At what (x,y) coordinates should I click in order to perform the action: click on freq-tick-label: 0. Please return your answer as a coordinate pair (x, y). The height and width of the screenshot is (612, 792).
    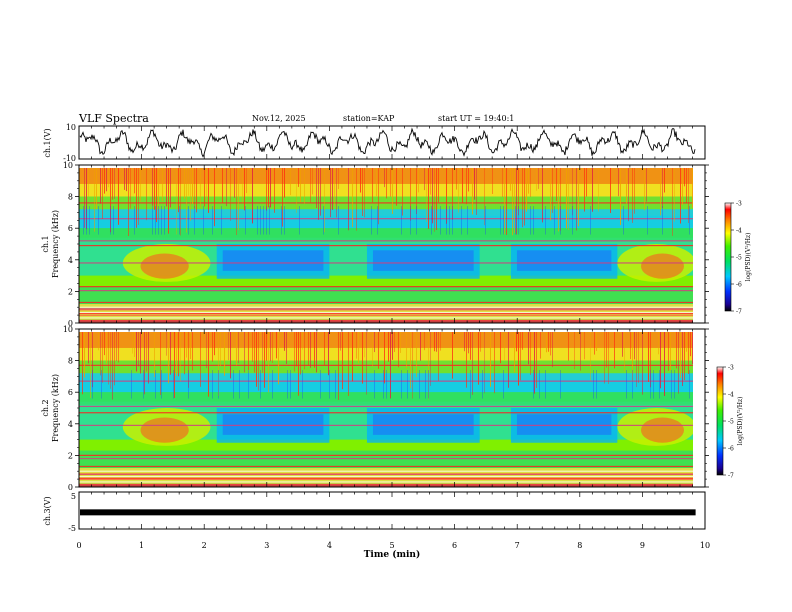
    Looking at the image, I should click on (70, 487).